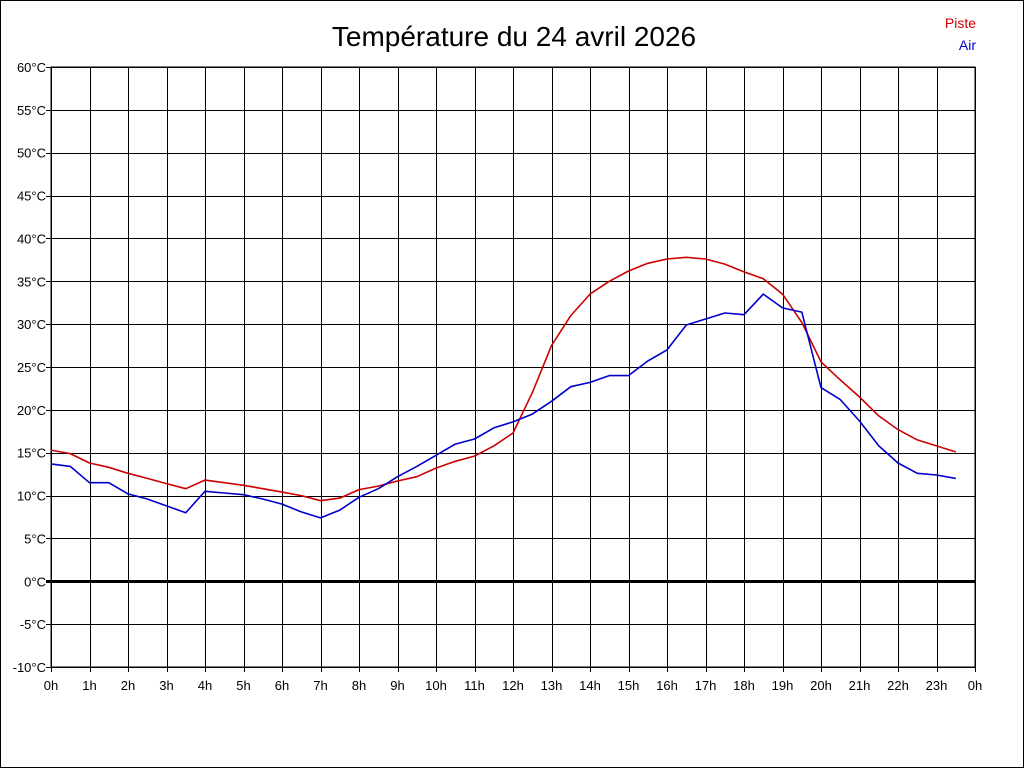  I want to click on x-tick-label: 3h, so click(166, 685).